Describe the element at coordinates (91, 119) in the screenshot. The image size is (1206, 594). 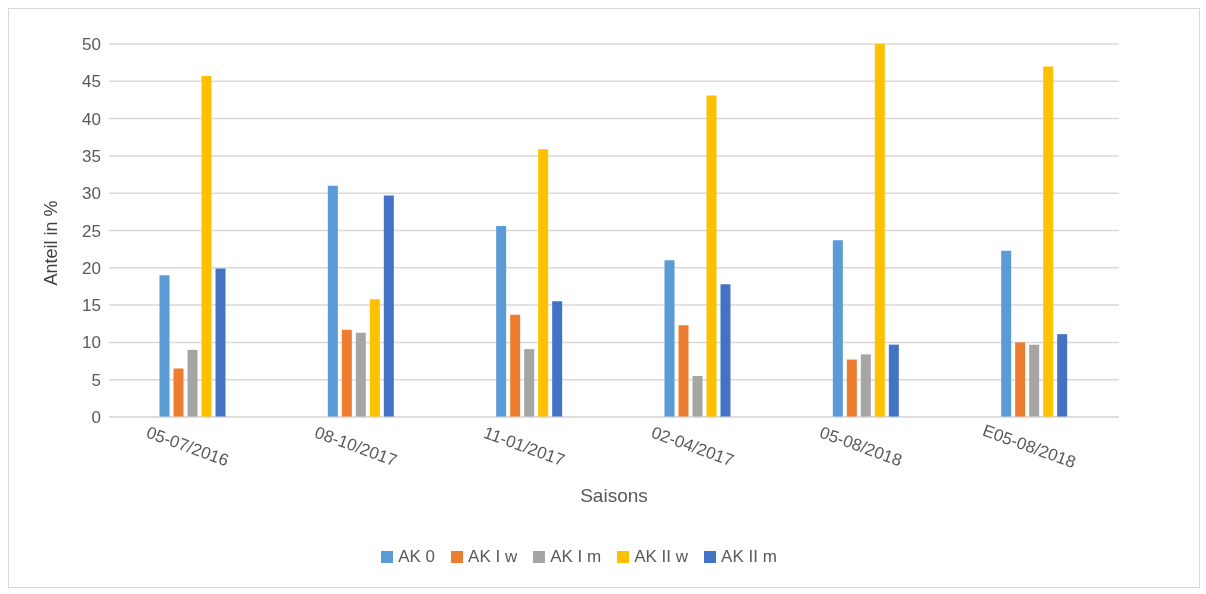
I see `y-tick-label: 40` at that location.